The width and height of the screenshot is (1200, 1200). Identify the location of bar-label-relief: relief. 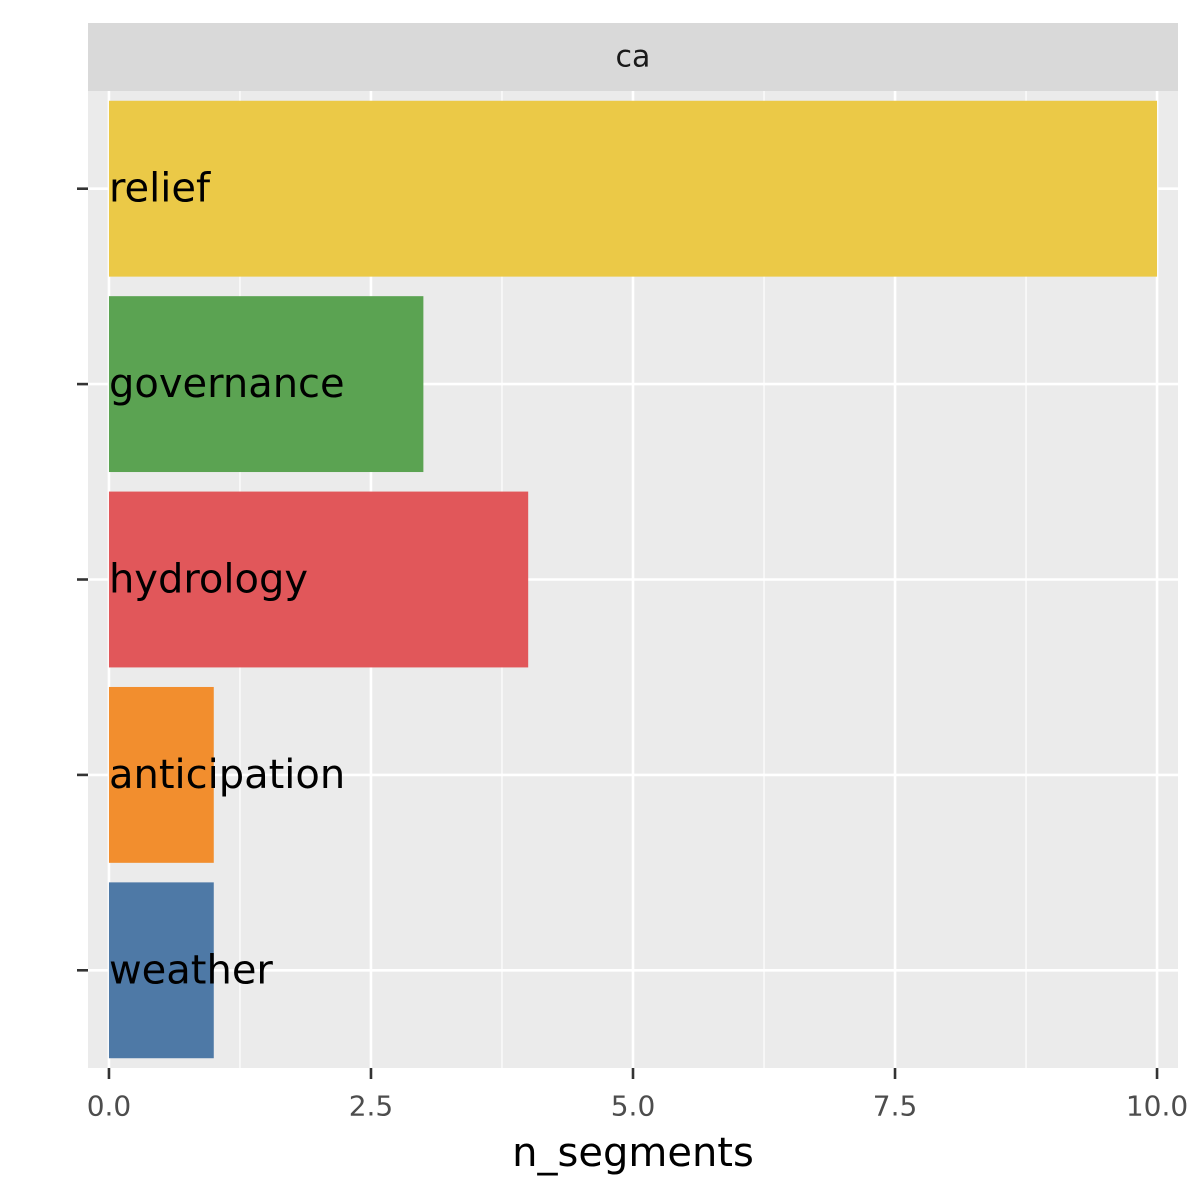
(160, 189).